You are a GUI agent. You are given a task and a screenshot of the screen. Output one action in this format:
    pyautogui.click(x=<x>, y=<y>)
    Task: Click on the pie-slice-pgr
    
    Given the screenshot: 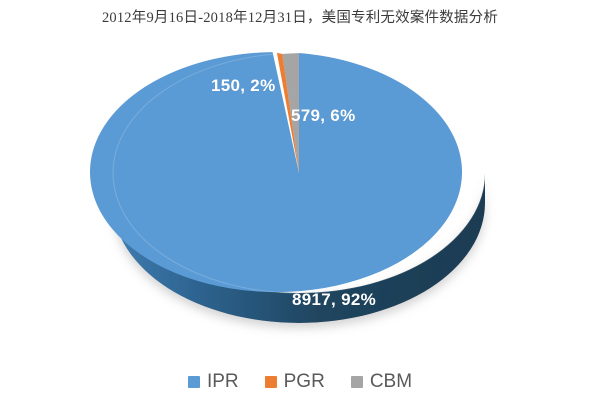 What is the action you would take?
    pyautogui.click(x=287, y=112)
    